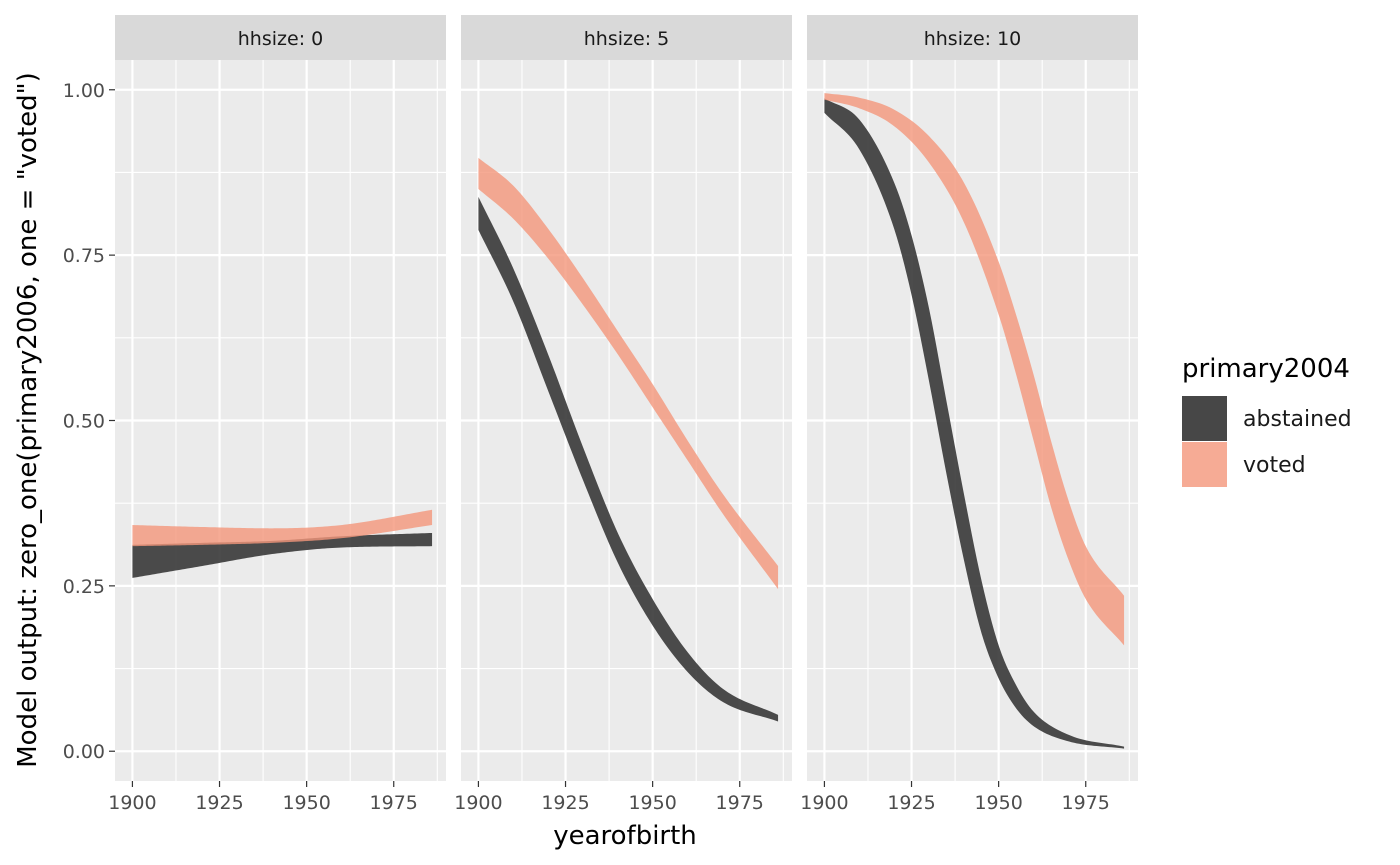 The height and width of the screenshot is (865, 1400). What do you see at coordinates (84, 256) in the screenshot?
I see `y-tick-label: 0.75` at bounding box center [84, 256].